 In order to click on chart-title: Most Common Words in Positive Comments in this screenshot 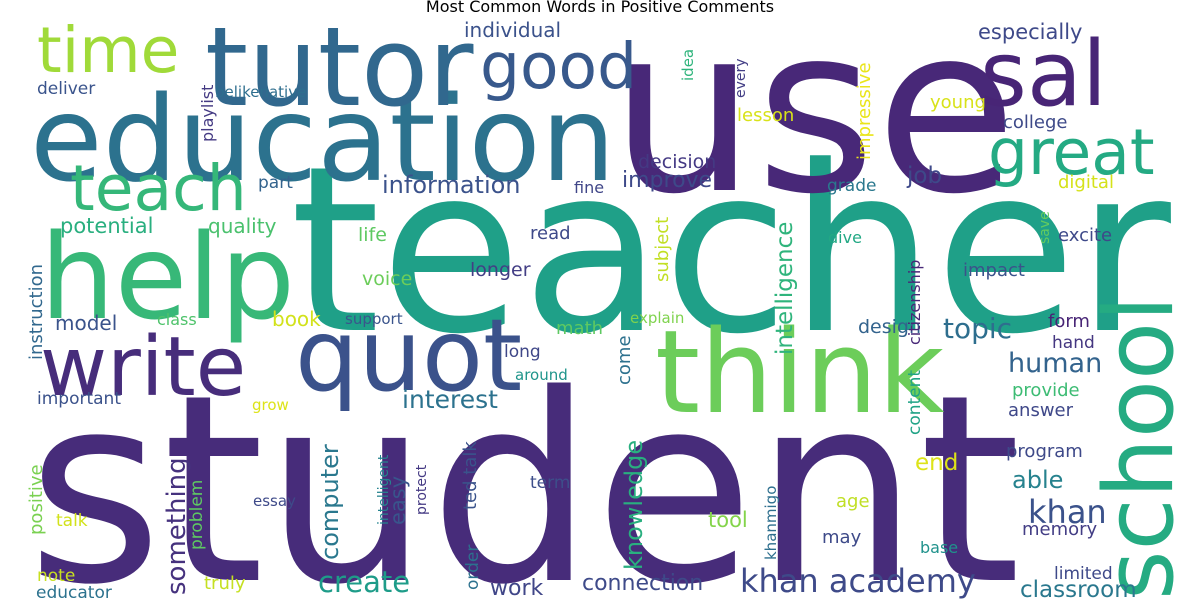, I will do `click(600, 8)`.